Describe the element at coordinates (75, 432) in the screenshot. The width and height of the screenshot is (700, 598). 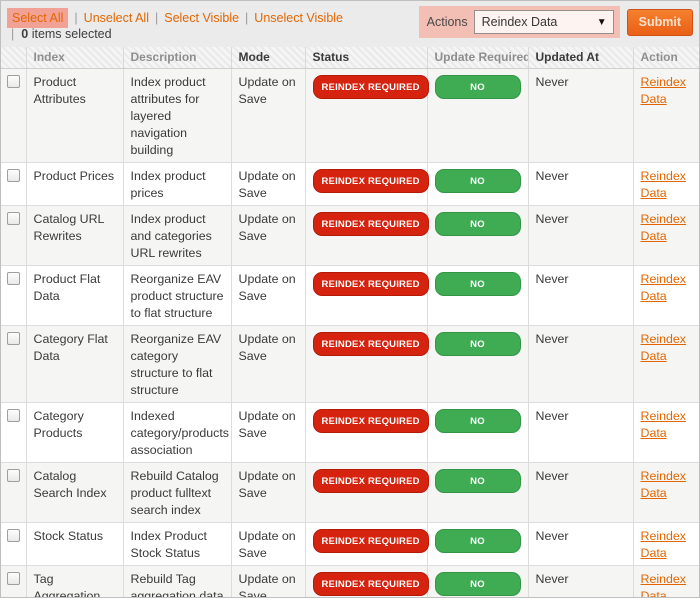
I see `cell-index: Category Products` at that location.